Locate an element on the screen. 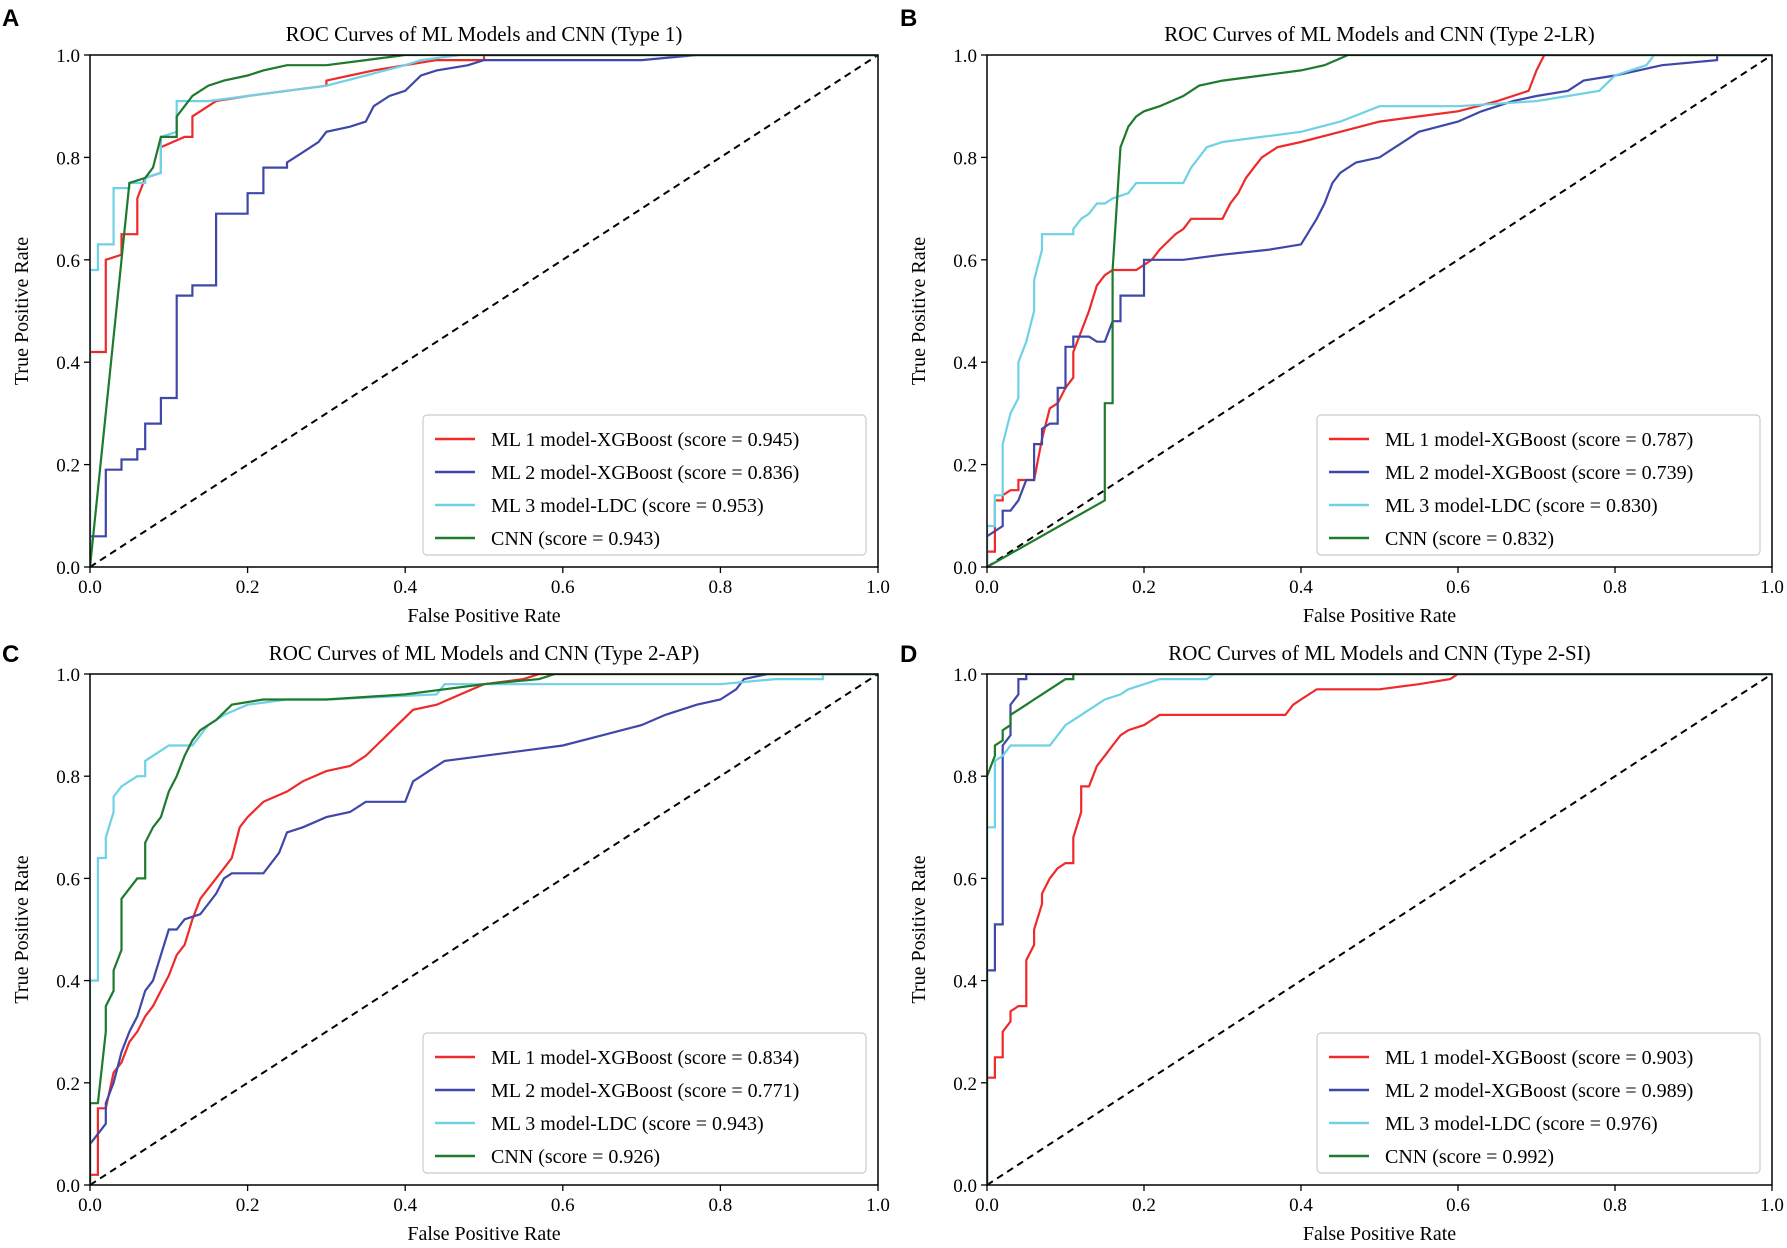 The height and width of the screenshot is (1248, 1787). legend-entry-ml1: ML 1 model-XGBoost (score = 0.903) is located at coordinates (1539, 1058).